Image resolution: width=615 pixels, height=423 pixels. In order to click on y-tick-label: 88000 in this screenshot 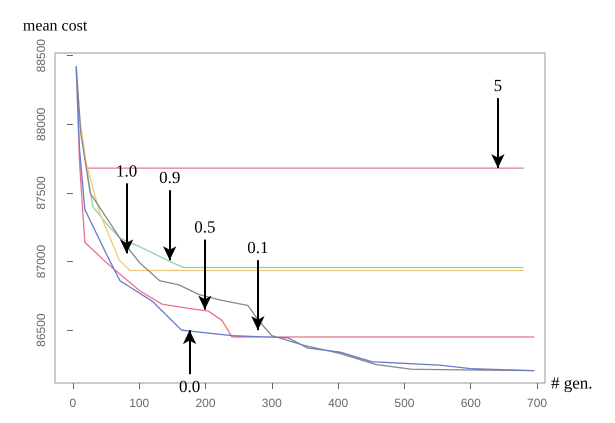, I will do `click(41, 124)`.